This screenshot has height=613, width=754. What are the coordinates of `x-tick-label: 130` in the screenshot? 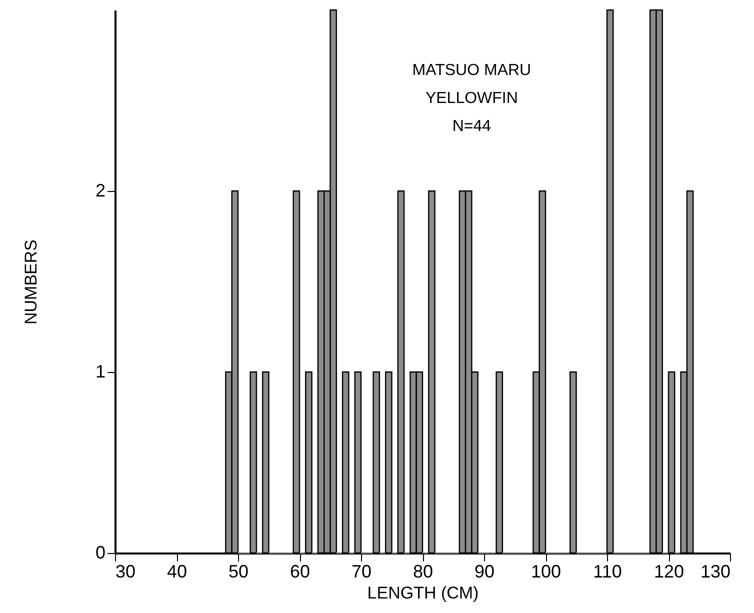 It's located at (715, 572).